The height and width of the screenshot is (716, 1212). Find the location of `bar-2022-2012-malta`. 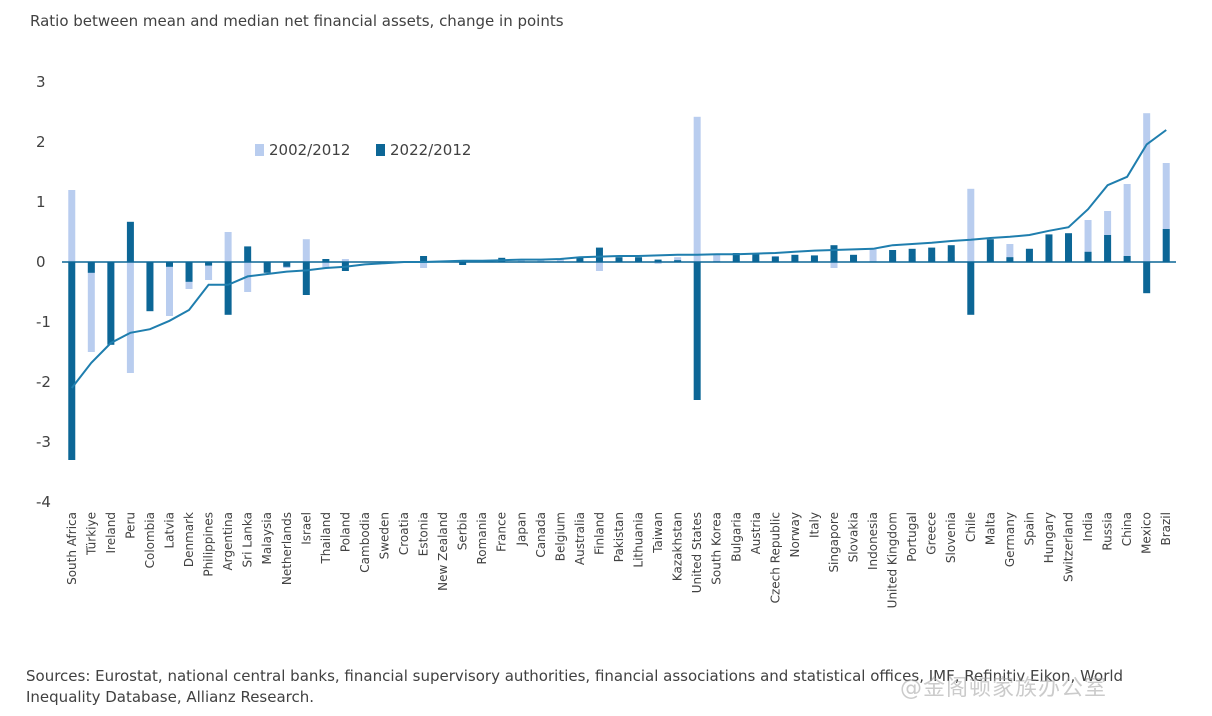

bar-2022-2012-malta is located at coordinates (990, 250).